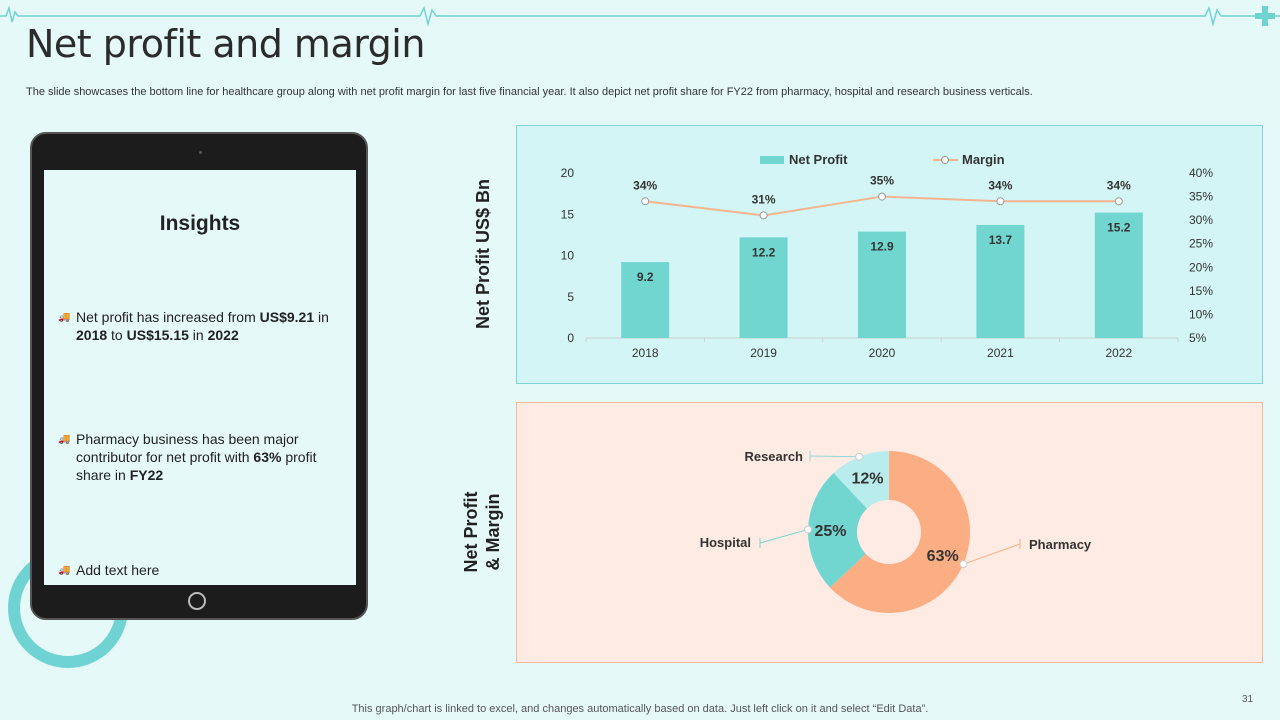 This screenshot has height=720, width=1280. Describe the element at coordinates (568, 173) in the screenshot. I see `y-left-tick-label: 20` at that location.